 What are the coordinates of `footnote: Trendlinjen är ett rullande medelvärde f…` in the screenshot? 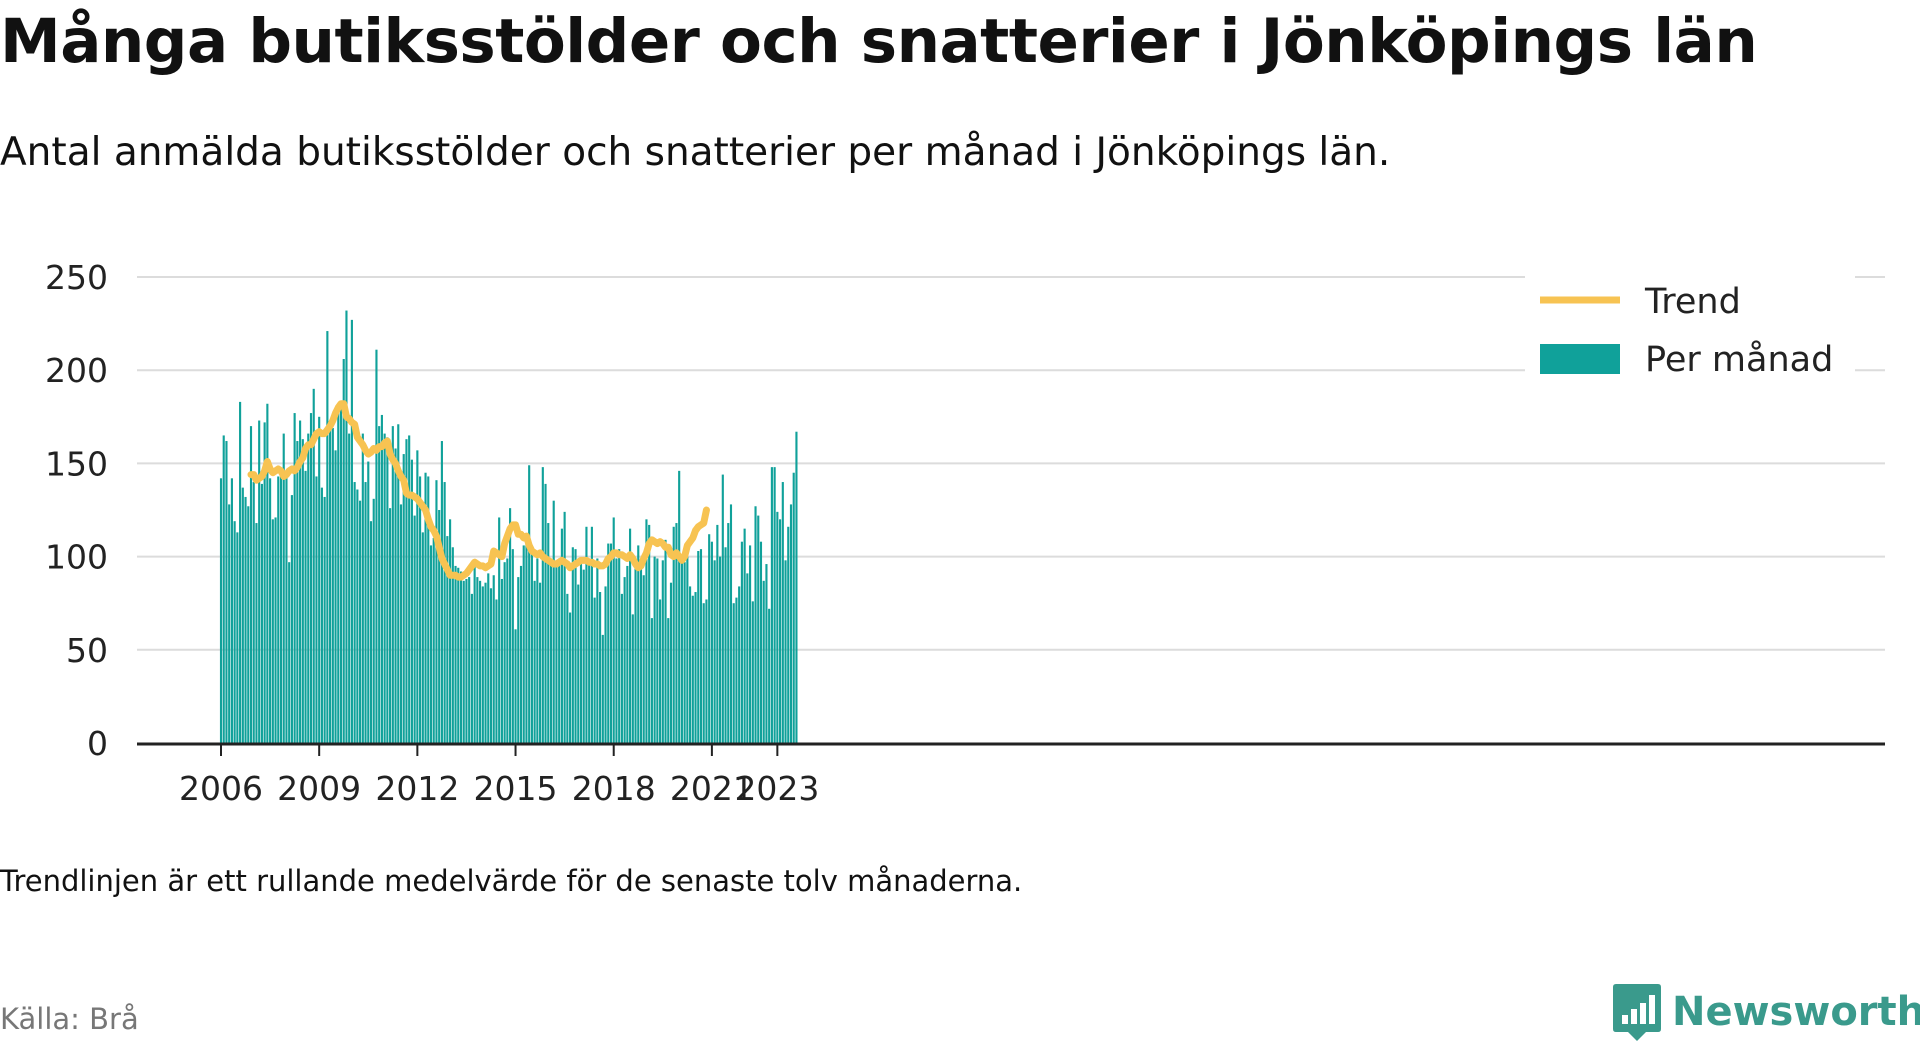 It's located at (511, 881).